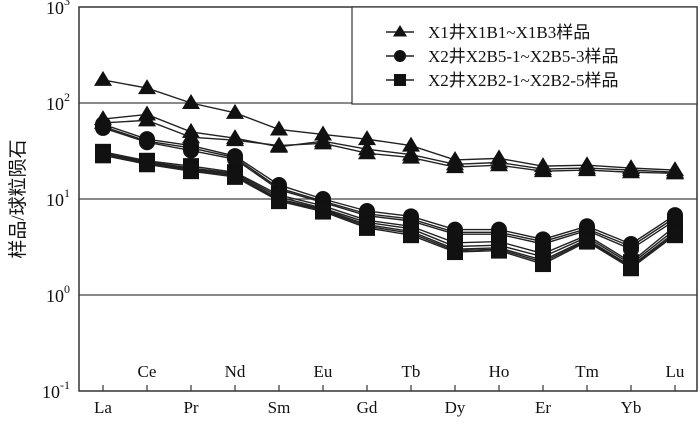  Describe the element at coordinates (523, 80) in the screenshot. I see `legend-label: X2井X2B2-1~X2B2-5样品` at that location.